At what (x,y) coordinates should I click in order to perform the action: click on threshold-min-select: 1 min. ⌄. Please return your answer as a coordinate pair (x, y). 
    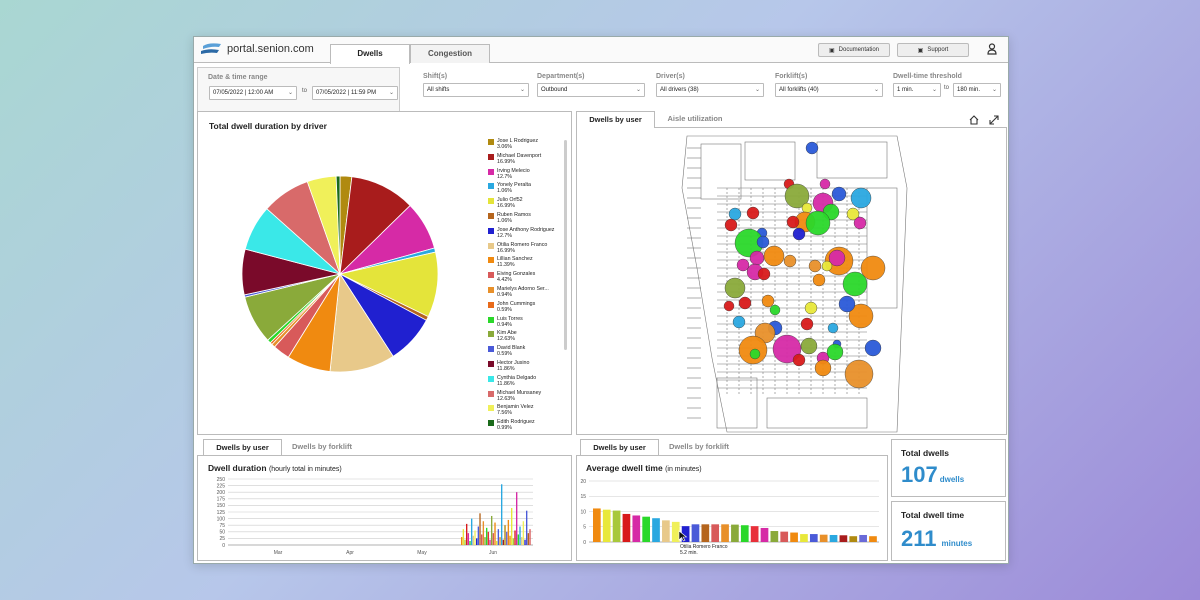
    Looking at the image, I should click on (917, 90).